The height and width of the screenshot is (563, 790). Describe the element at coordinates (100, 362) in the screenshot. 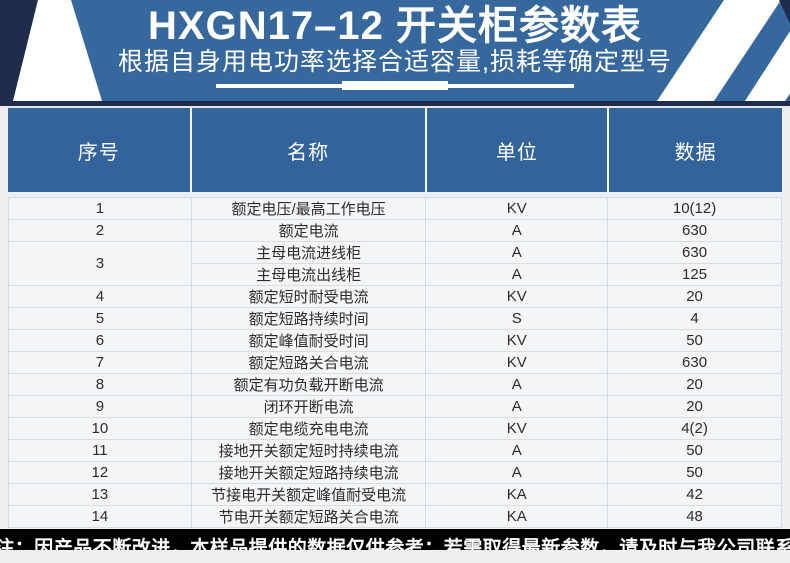

I see `cell-serial: 7` at that location.